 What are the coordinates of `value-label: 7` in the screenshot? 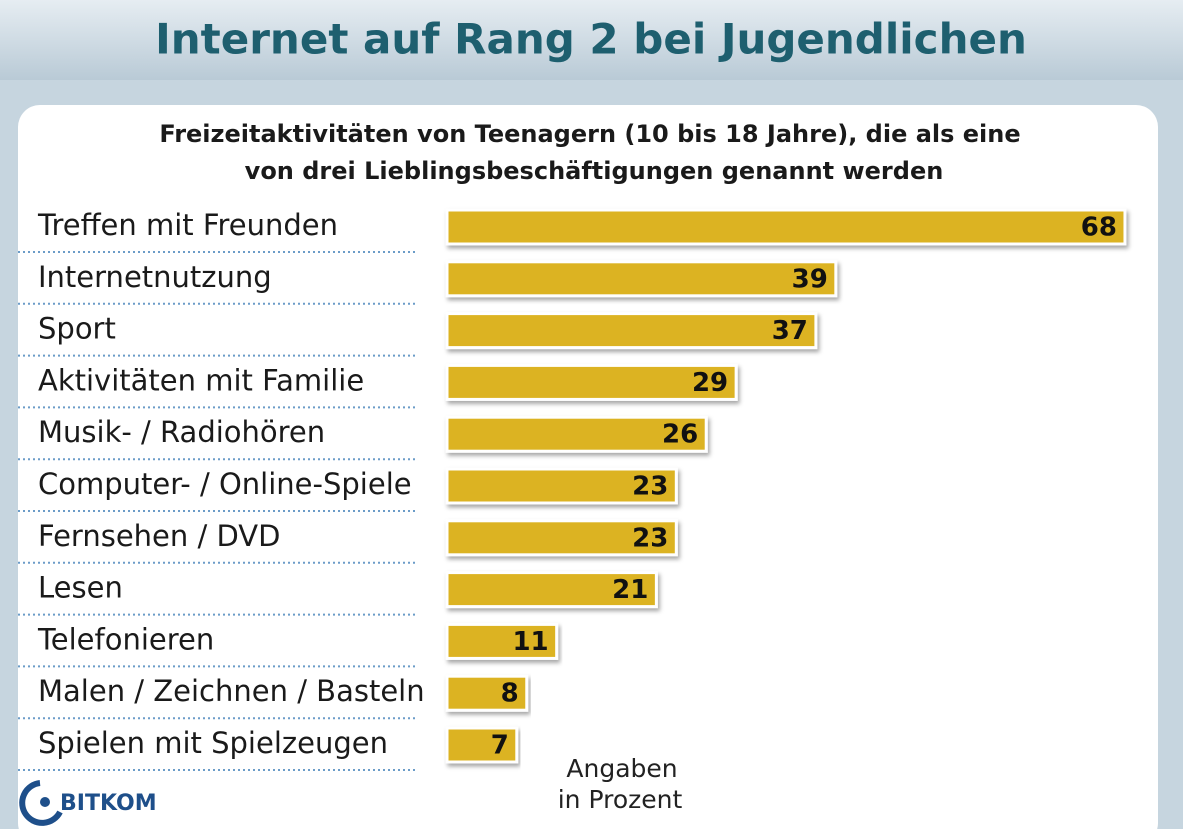 It's located at (500, 746).